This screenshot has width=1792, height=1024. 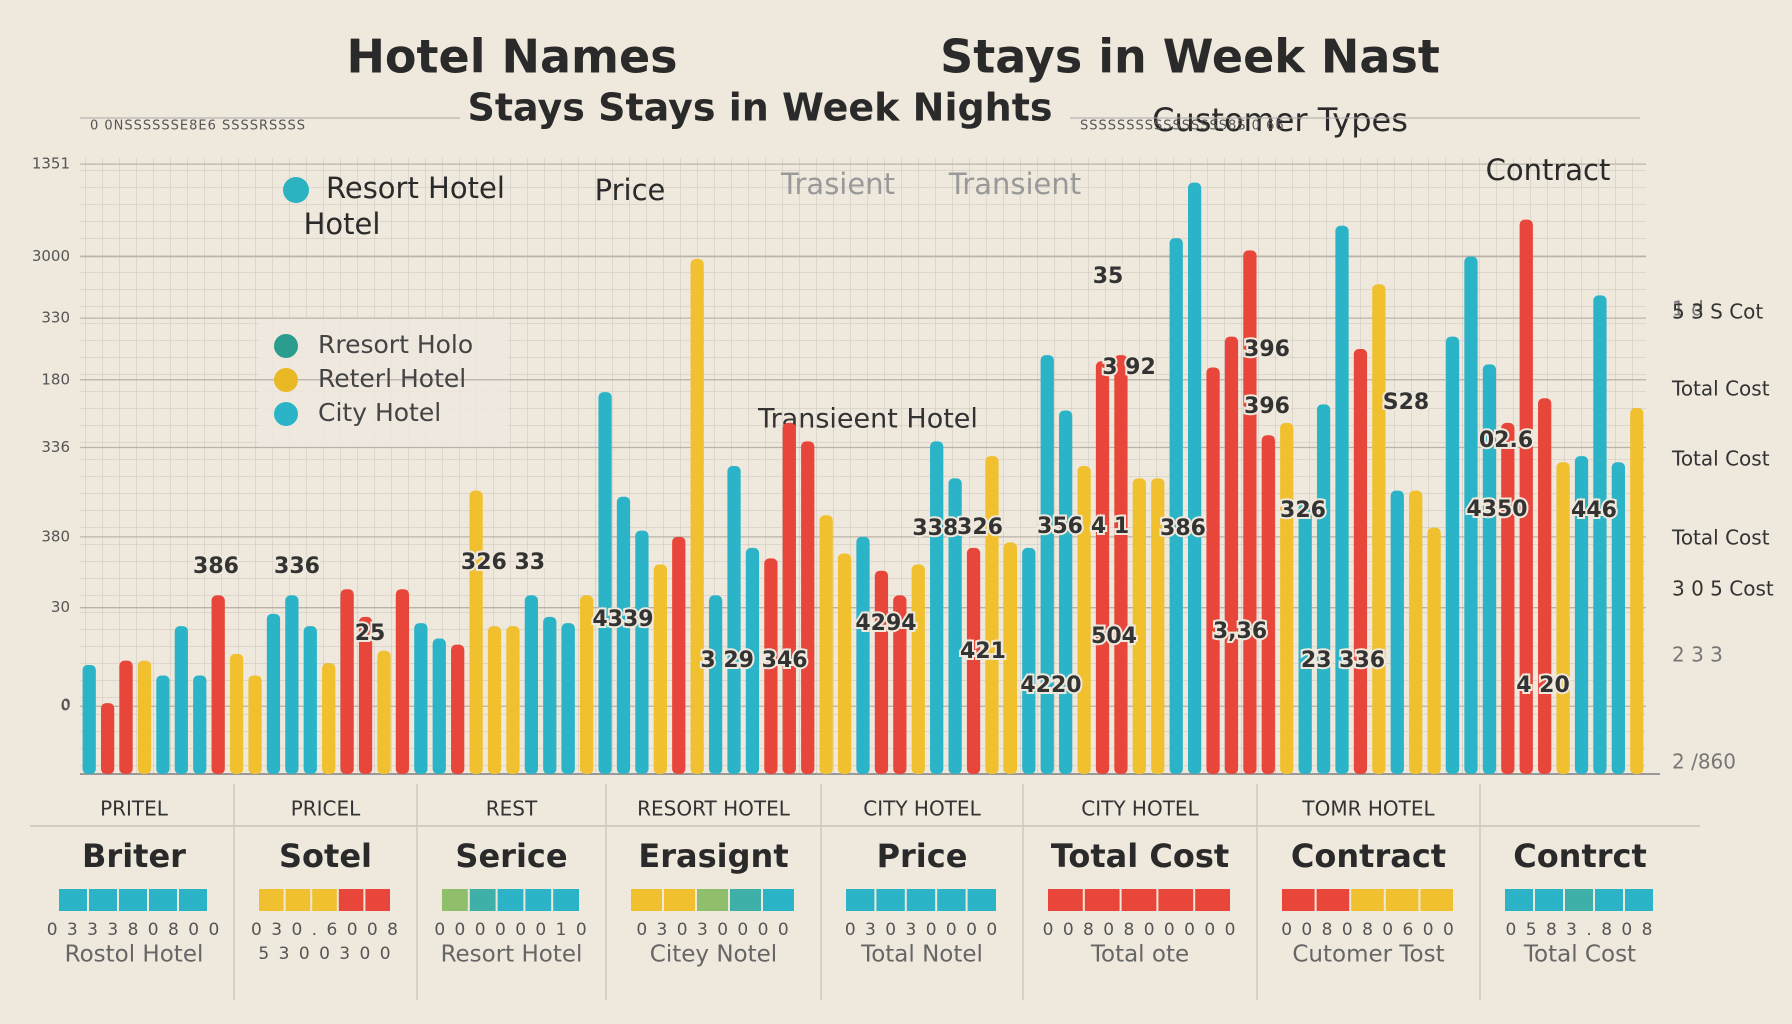 What do you see at coordinates (1548, 170) in the screenshot?
I see `legend-label: Contract` at bounding box center [1548, 170].